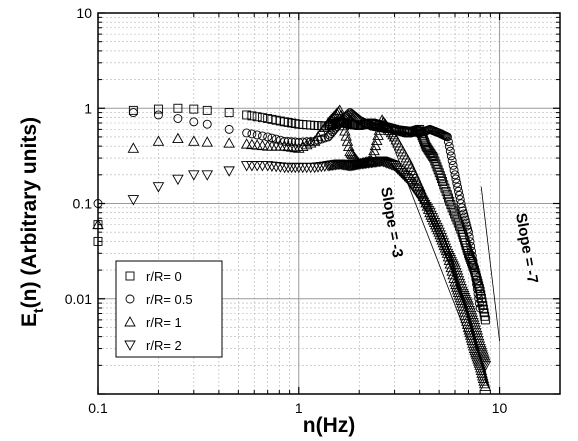 Image resolution: width=578 pixels, height=441 pixels. I want to click on legend-items: r/R= 0 r/R= 0.5 r/R= 1 r/R= 2, so click(158, 311).